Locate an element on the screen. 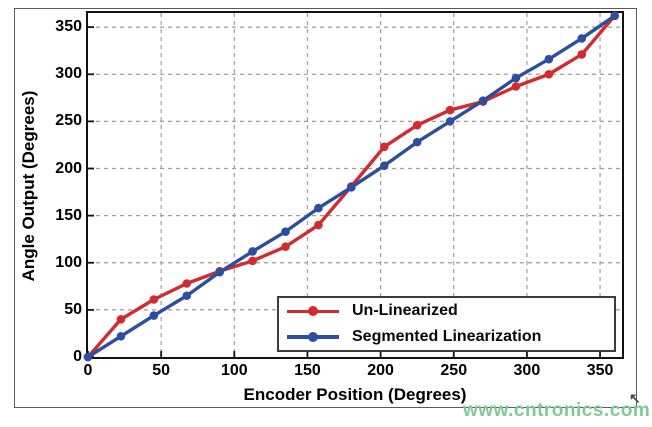 The width and height of the screenshot is (652, 427). y-tick-label: 50 is located at coordinates (73, 309).